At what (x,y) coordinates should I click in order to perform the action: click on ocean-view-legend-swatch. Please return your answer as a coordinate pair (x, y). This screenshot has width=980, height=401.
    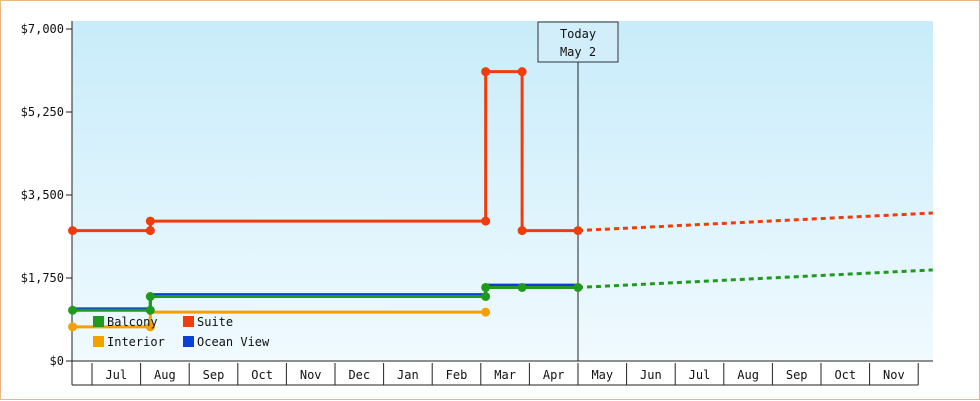
    Looking at the image, I should click on (188, 341).